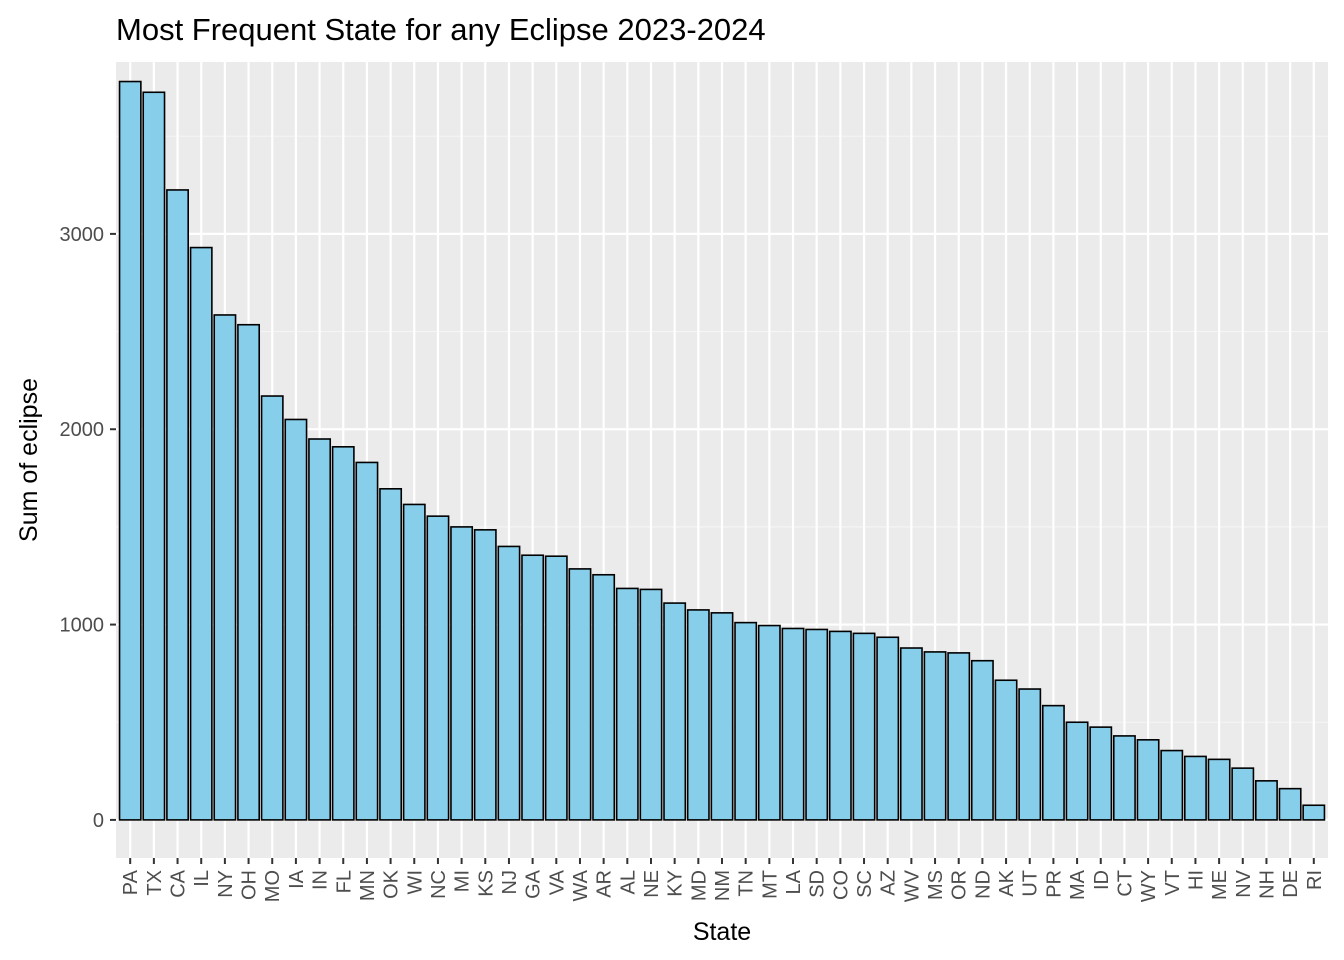 The image size is (1344, 960). Describe the element at coordinates (1244, 883) in the screenshot. I see `x-tick-label: NV` at that location.